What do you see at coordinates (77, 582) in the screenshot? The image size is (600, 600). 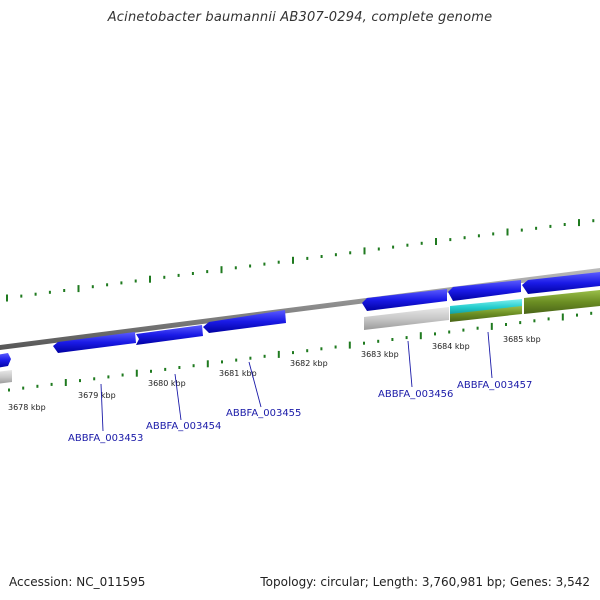 I see `accession-text: Accession: NC_011595` at bounding box center [77, 582].